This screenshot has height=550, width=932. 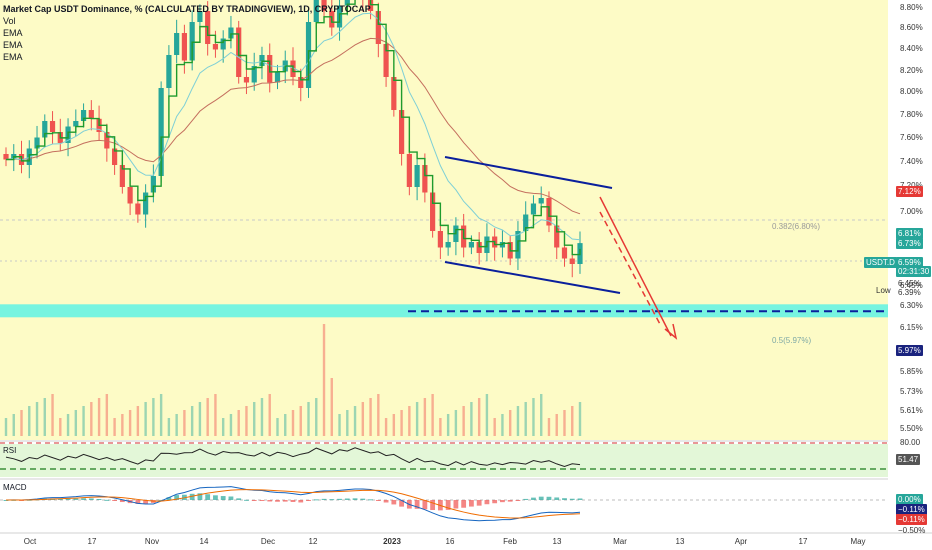 What do you see at coordinates (204, 541) in the screenshot?
I see `time-tick: 14` at bounding box center [204, 541].